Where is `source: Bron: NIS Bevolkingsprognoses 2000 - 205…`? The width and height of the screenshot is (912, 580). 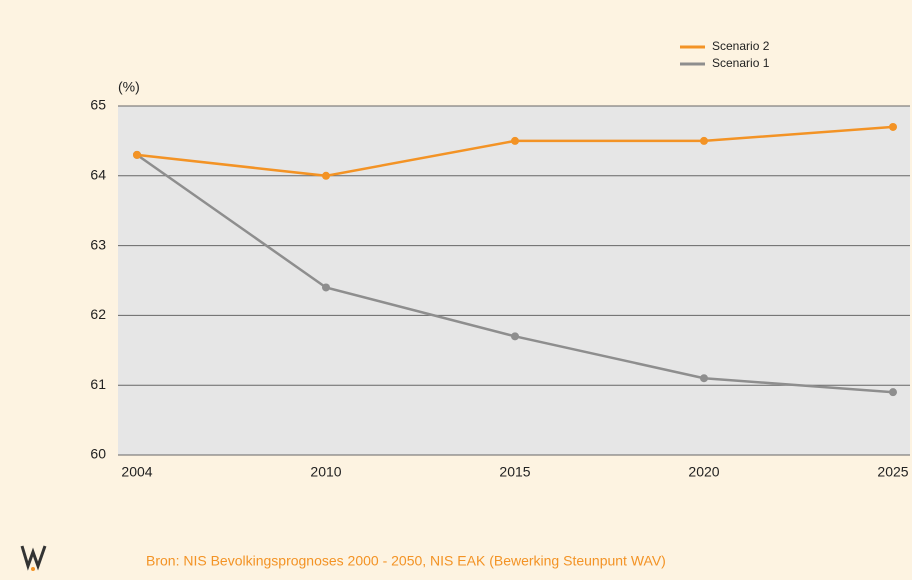 source: Bron: NIS Bevolkingsprognoses 2000 - 205… is located at coordinates (406, 561).